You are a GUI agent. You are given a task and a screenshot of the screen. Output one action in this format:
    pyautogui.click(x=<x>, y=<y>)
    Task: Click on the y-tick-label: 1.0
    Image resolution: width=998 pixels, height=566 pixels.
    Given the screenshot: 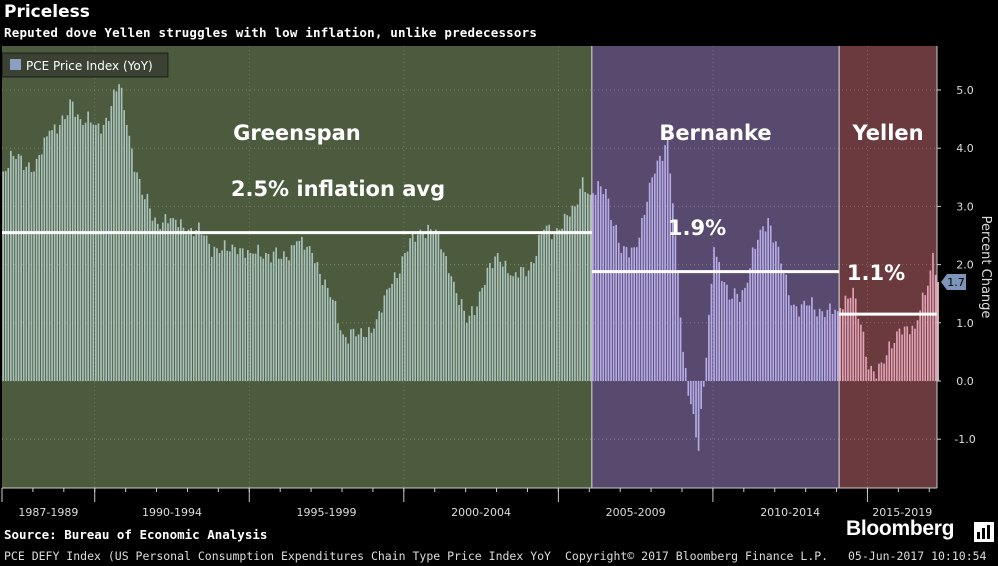 What is the action you would take?
    pyautogui.click(x=965, y=323)
    